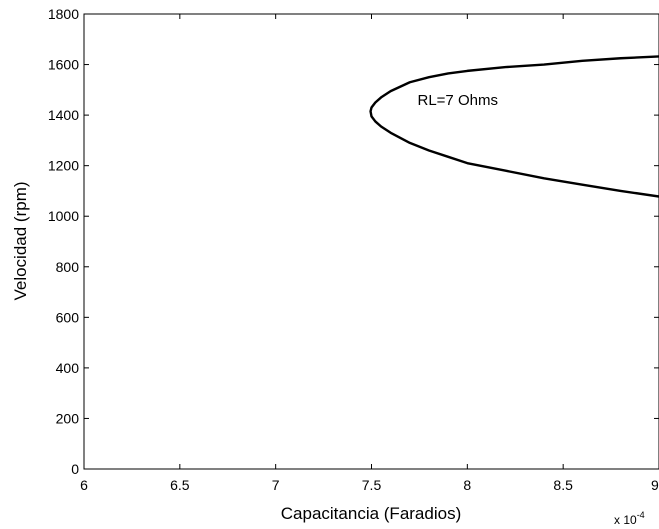 This screenshot has width=659, height=529. What do you see at coordinates (655, 485) in the screenshot?
I see `x-tick-label: 9` at bounding box center [655, 485].